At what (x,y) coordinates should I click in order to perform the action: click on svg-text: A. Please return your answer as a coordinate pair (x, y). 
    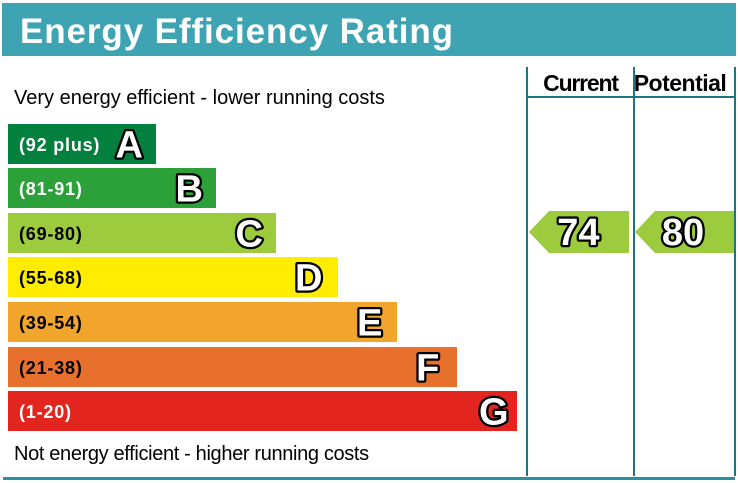
    Looking at the image, I should click on (129, 145).